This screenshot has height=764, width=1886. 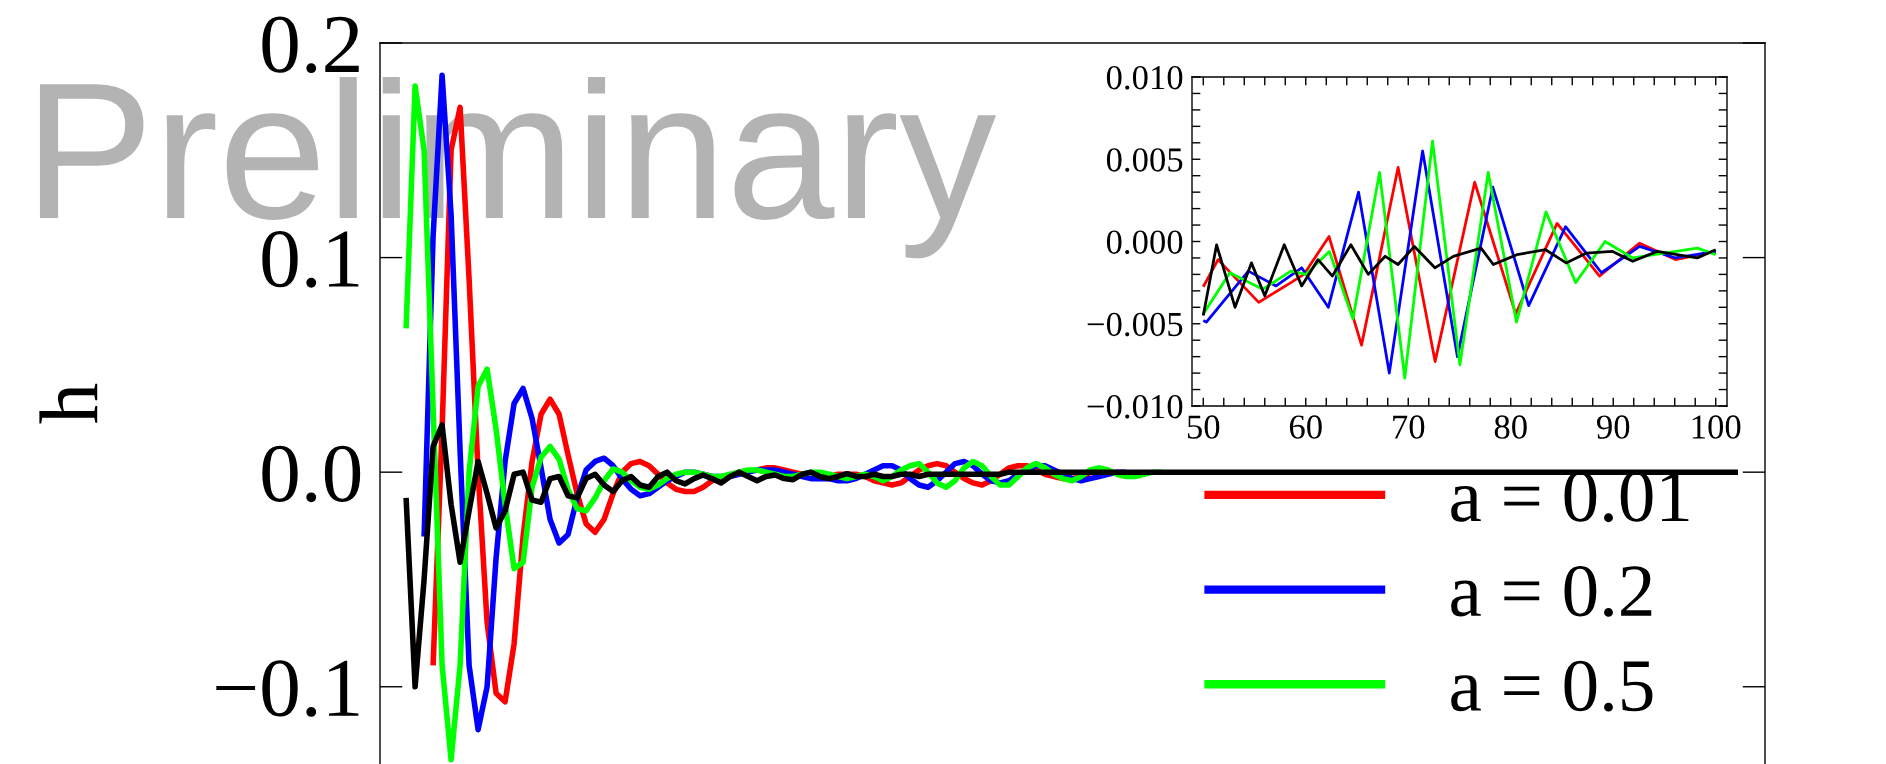 What do you see at coordinates (1716, 427) in the screenshot?
I see `x-tick-label: 100` at bounding box center [1716, 427].